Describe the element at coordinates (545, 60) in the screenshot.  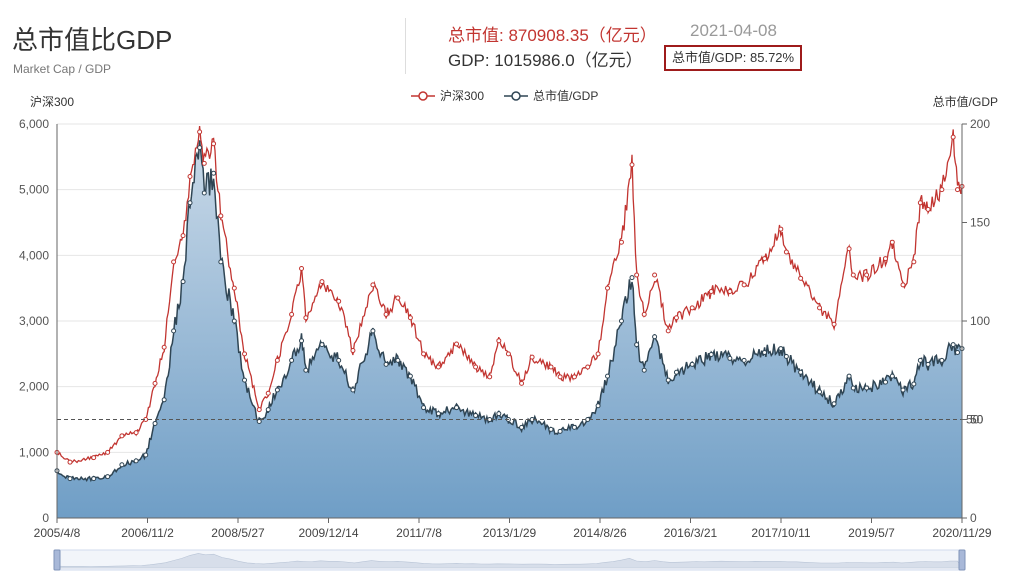
I see `gdp-value: GDP: 1015986.0（亿元）` at that location.